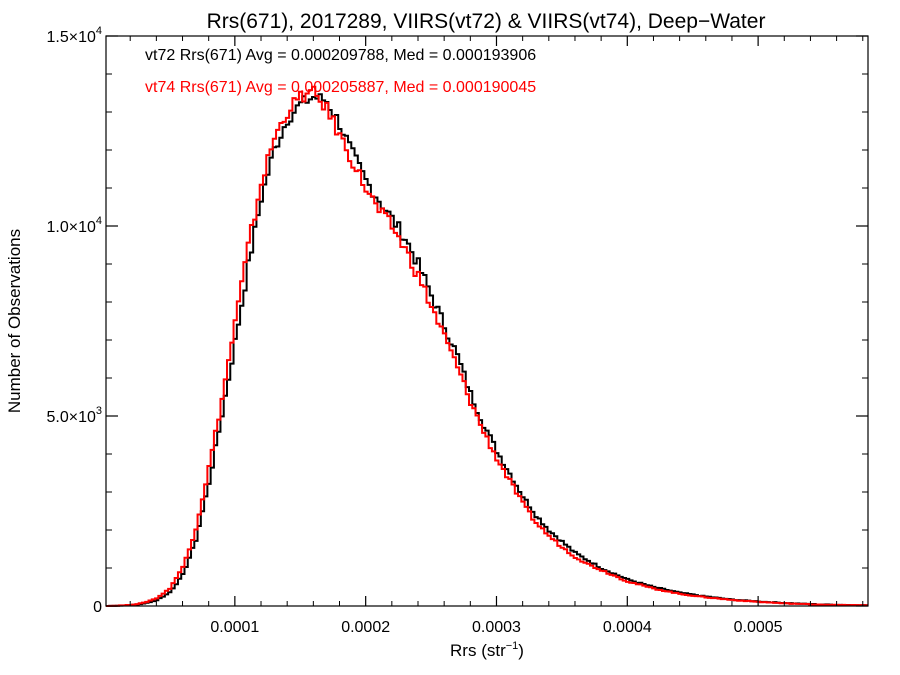  What do you see at coordinates (758, 627) in the screenshot?
I see `x-tick-label: 0.0005` at bounding box center [758, 627].